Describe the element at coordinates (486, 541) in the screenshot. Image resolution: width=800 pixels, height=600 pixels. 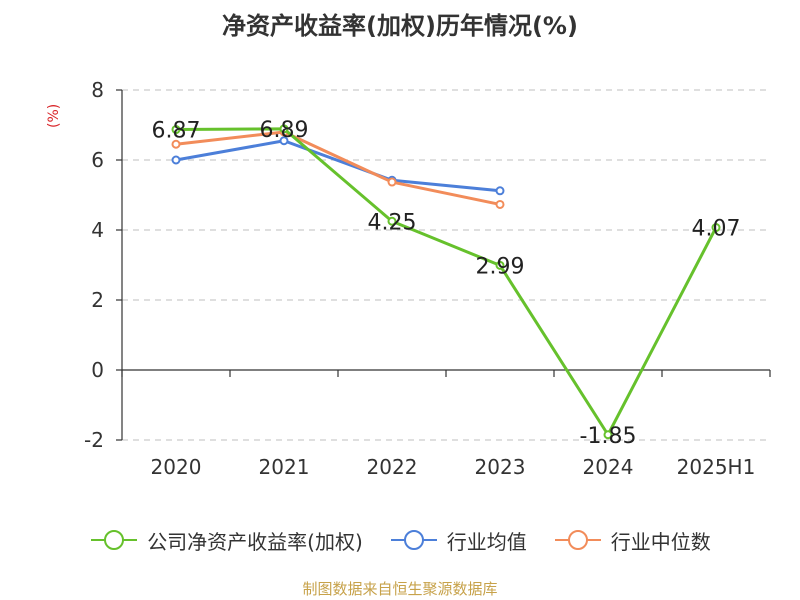
I see `legend-label-industry-avg: 行业均值` at that location.